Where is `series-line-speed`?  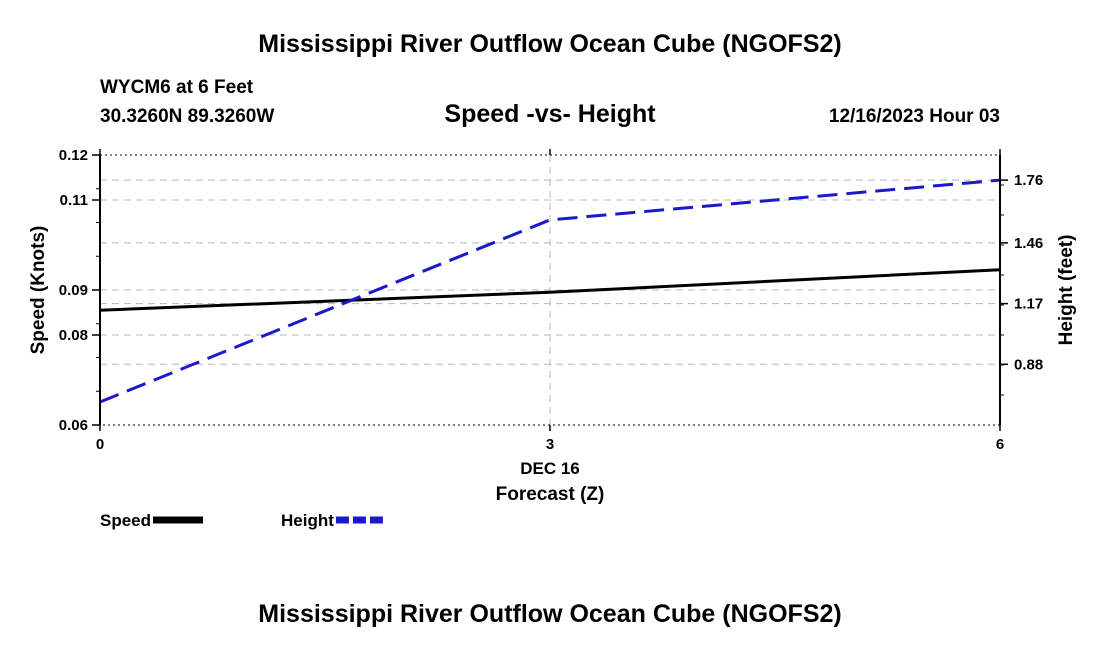
series-line-speed is located at coordinates (550, 290).